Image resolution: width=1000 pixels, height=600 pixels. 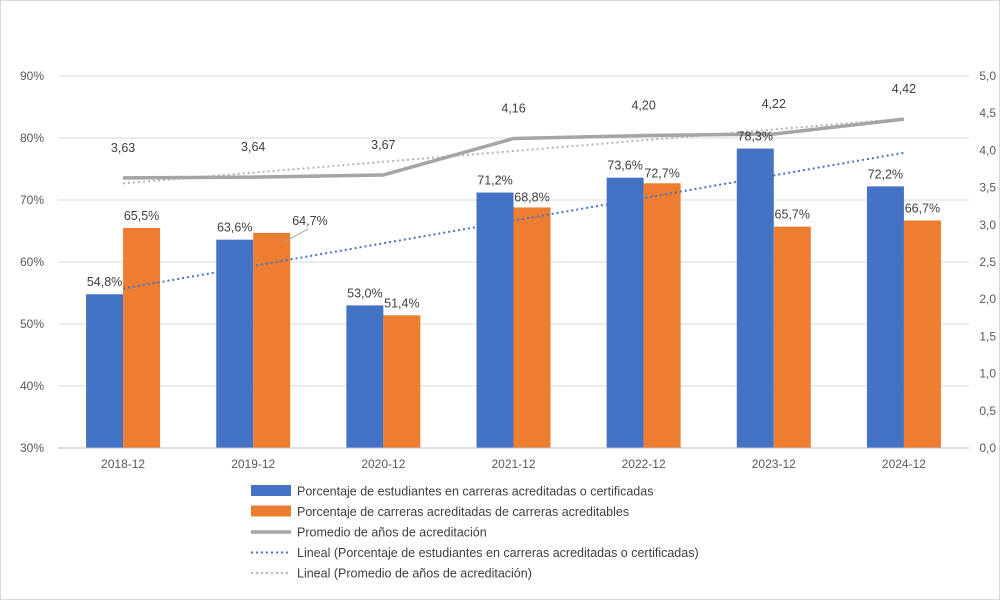 I want to click on data-label: 3,64, so click(x=253, y=147).